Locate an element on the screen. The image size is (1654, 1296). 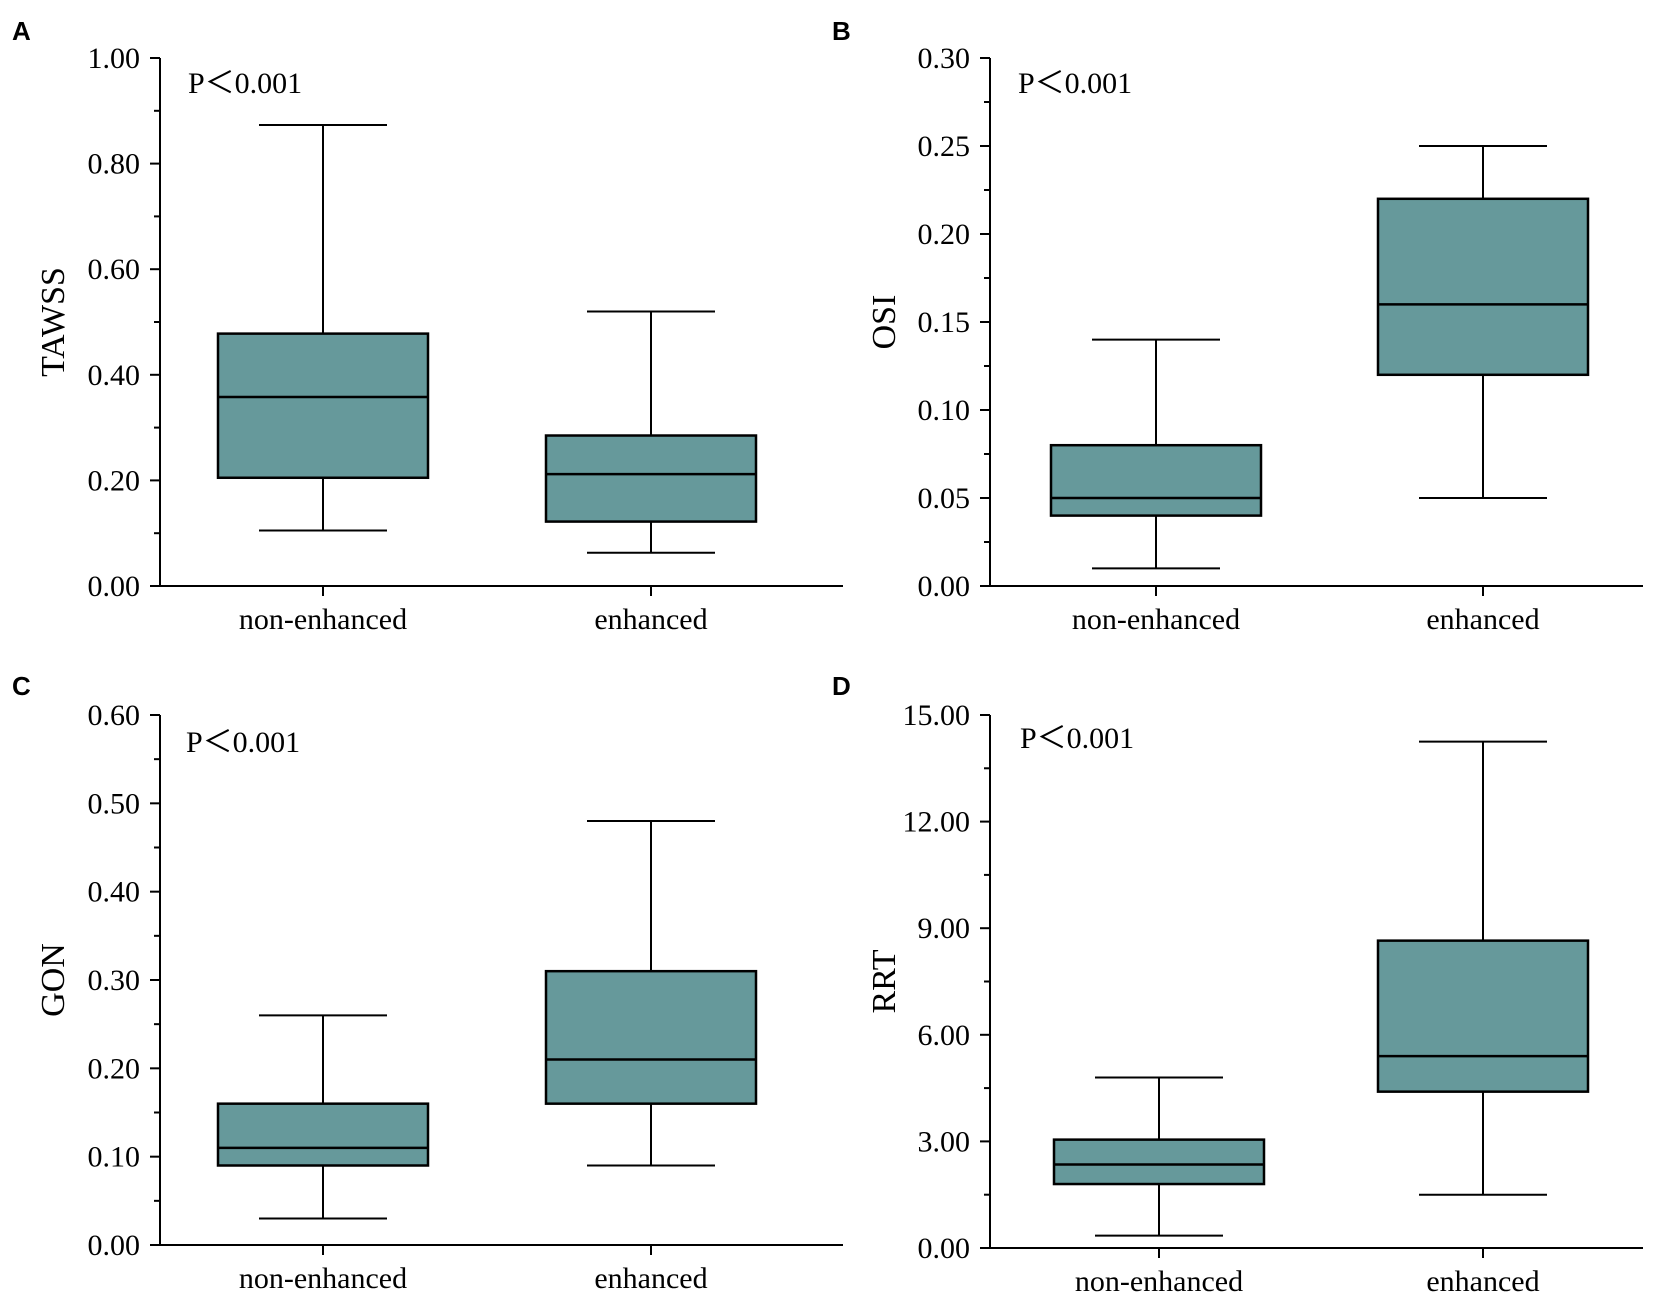
panel-letter: D is located at coordinates (841, 686).